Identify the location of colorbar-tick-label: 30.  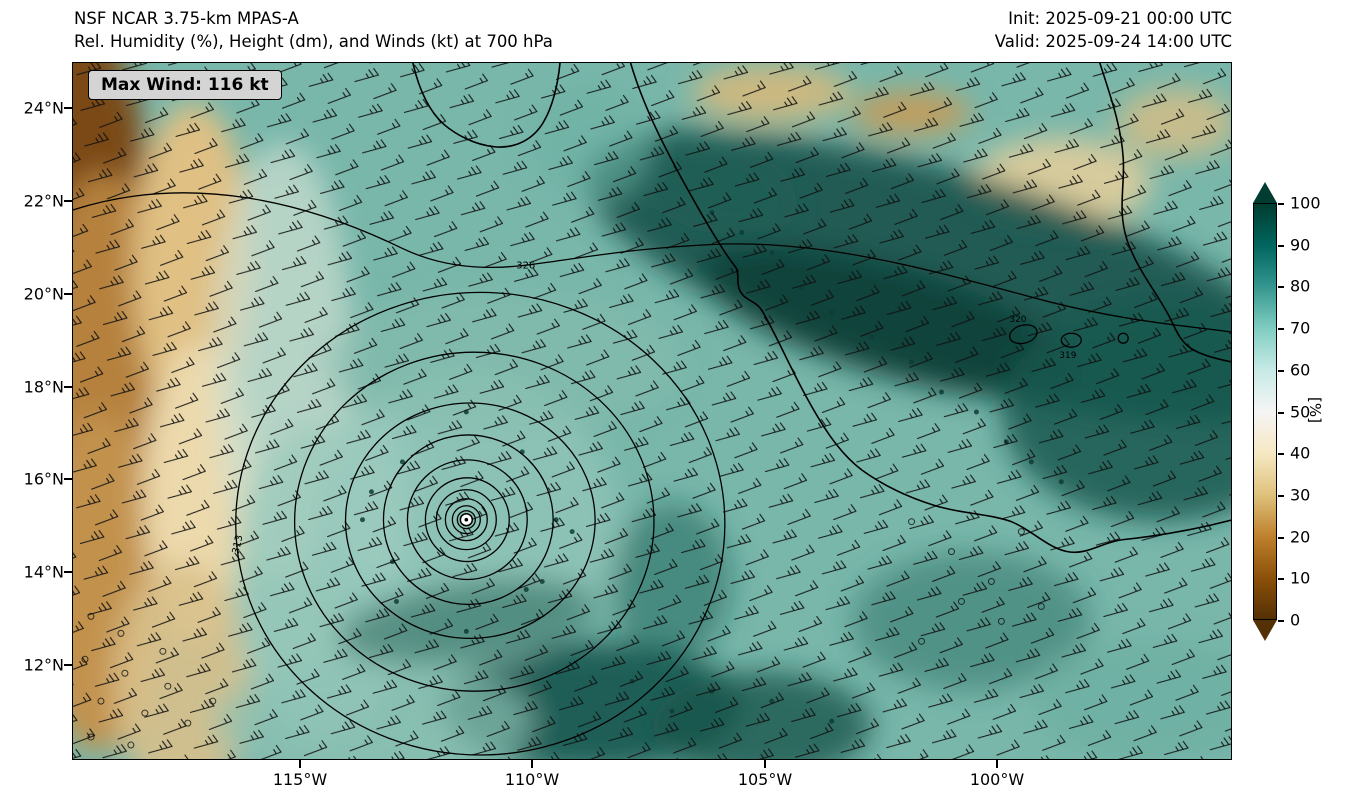
(1300, 495).